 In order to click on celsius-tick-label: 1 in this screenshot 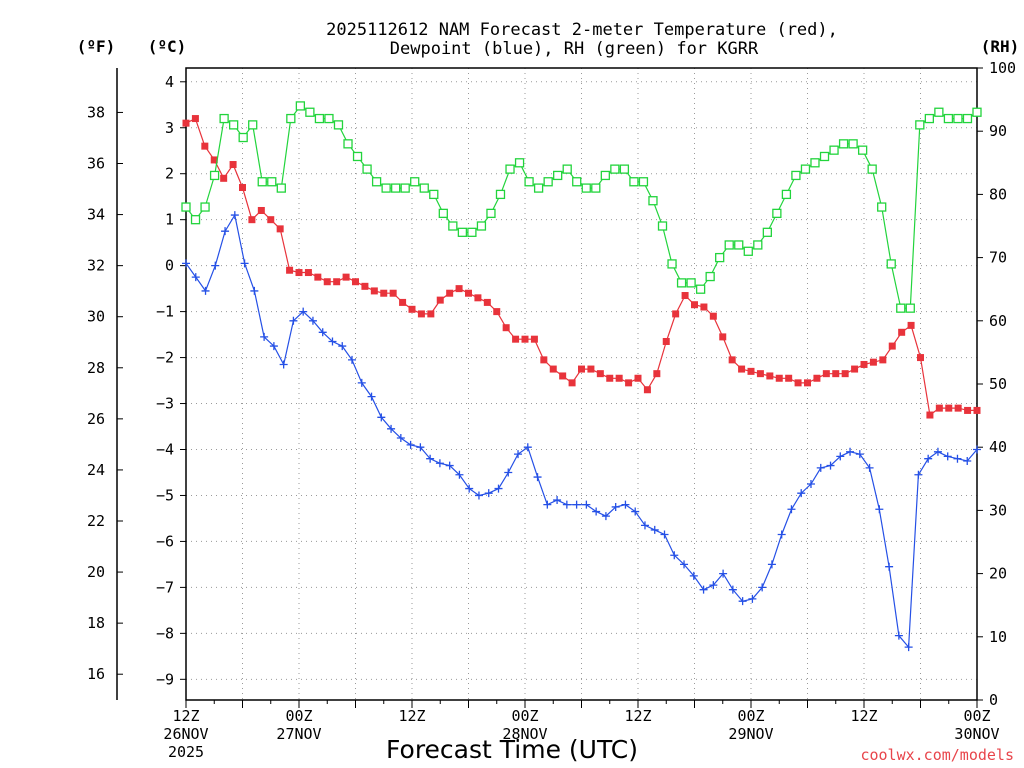, I will do `click(169, 220)`.